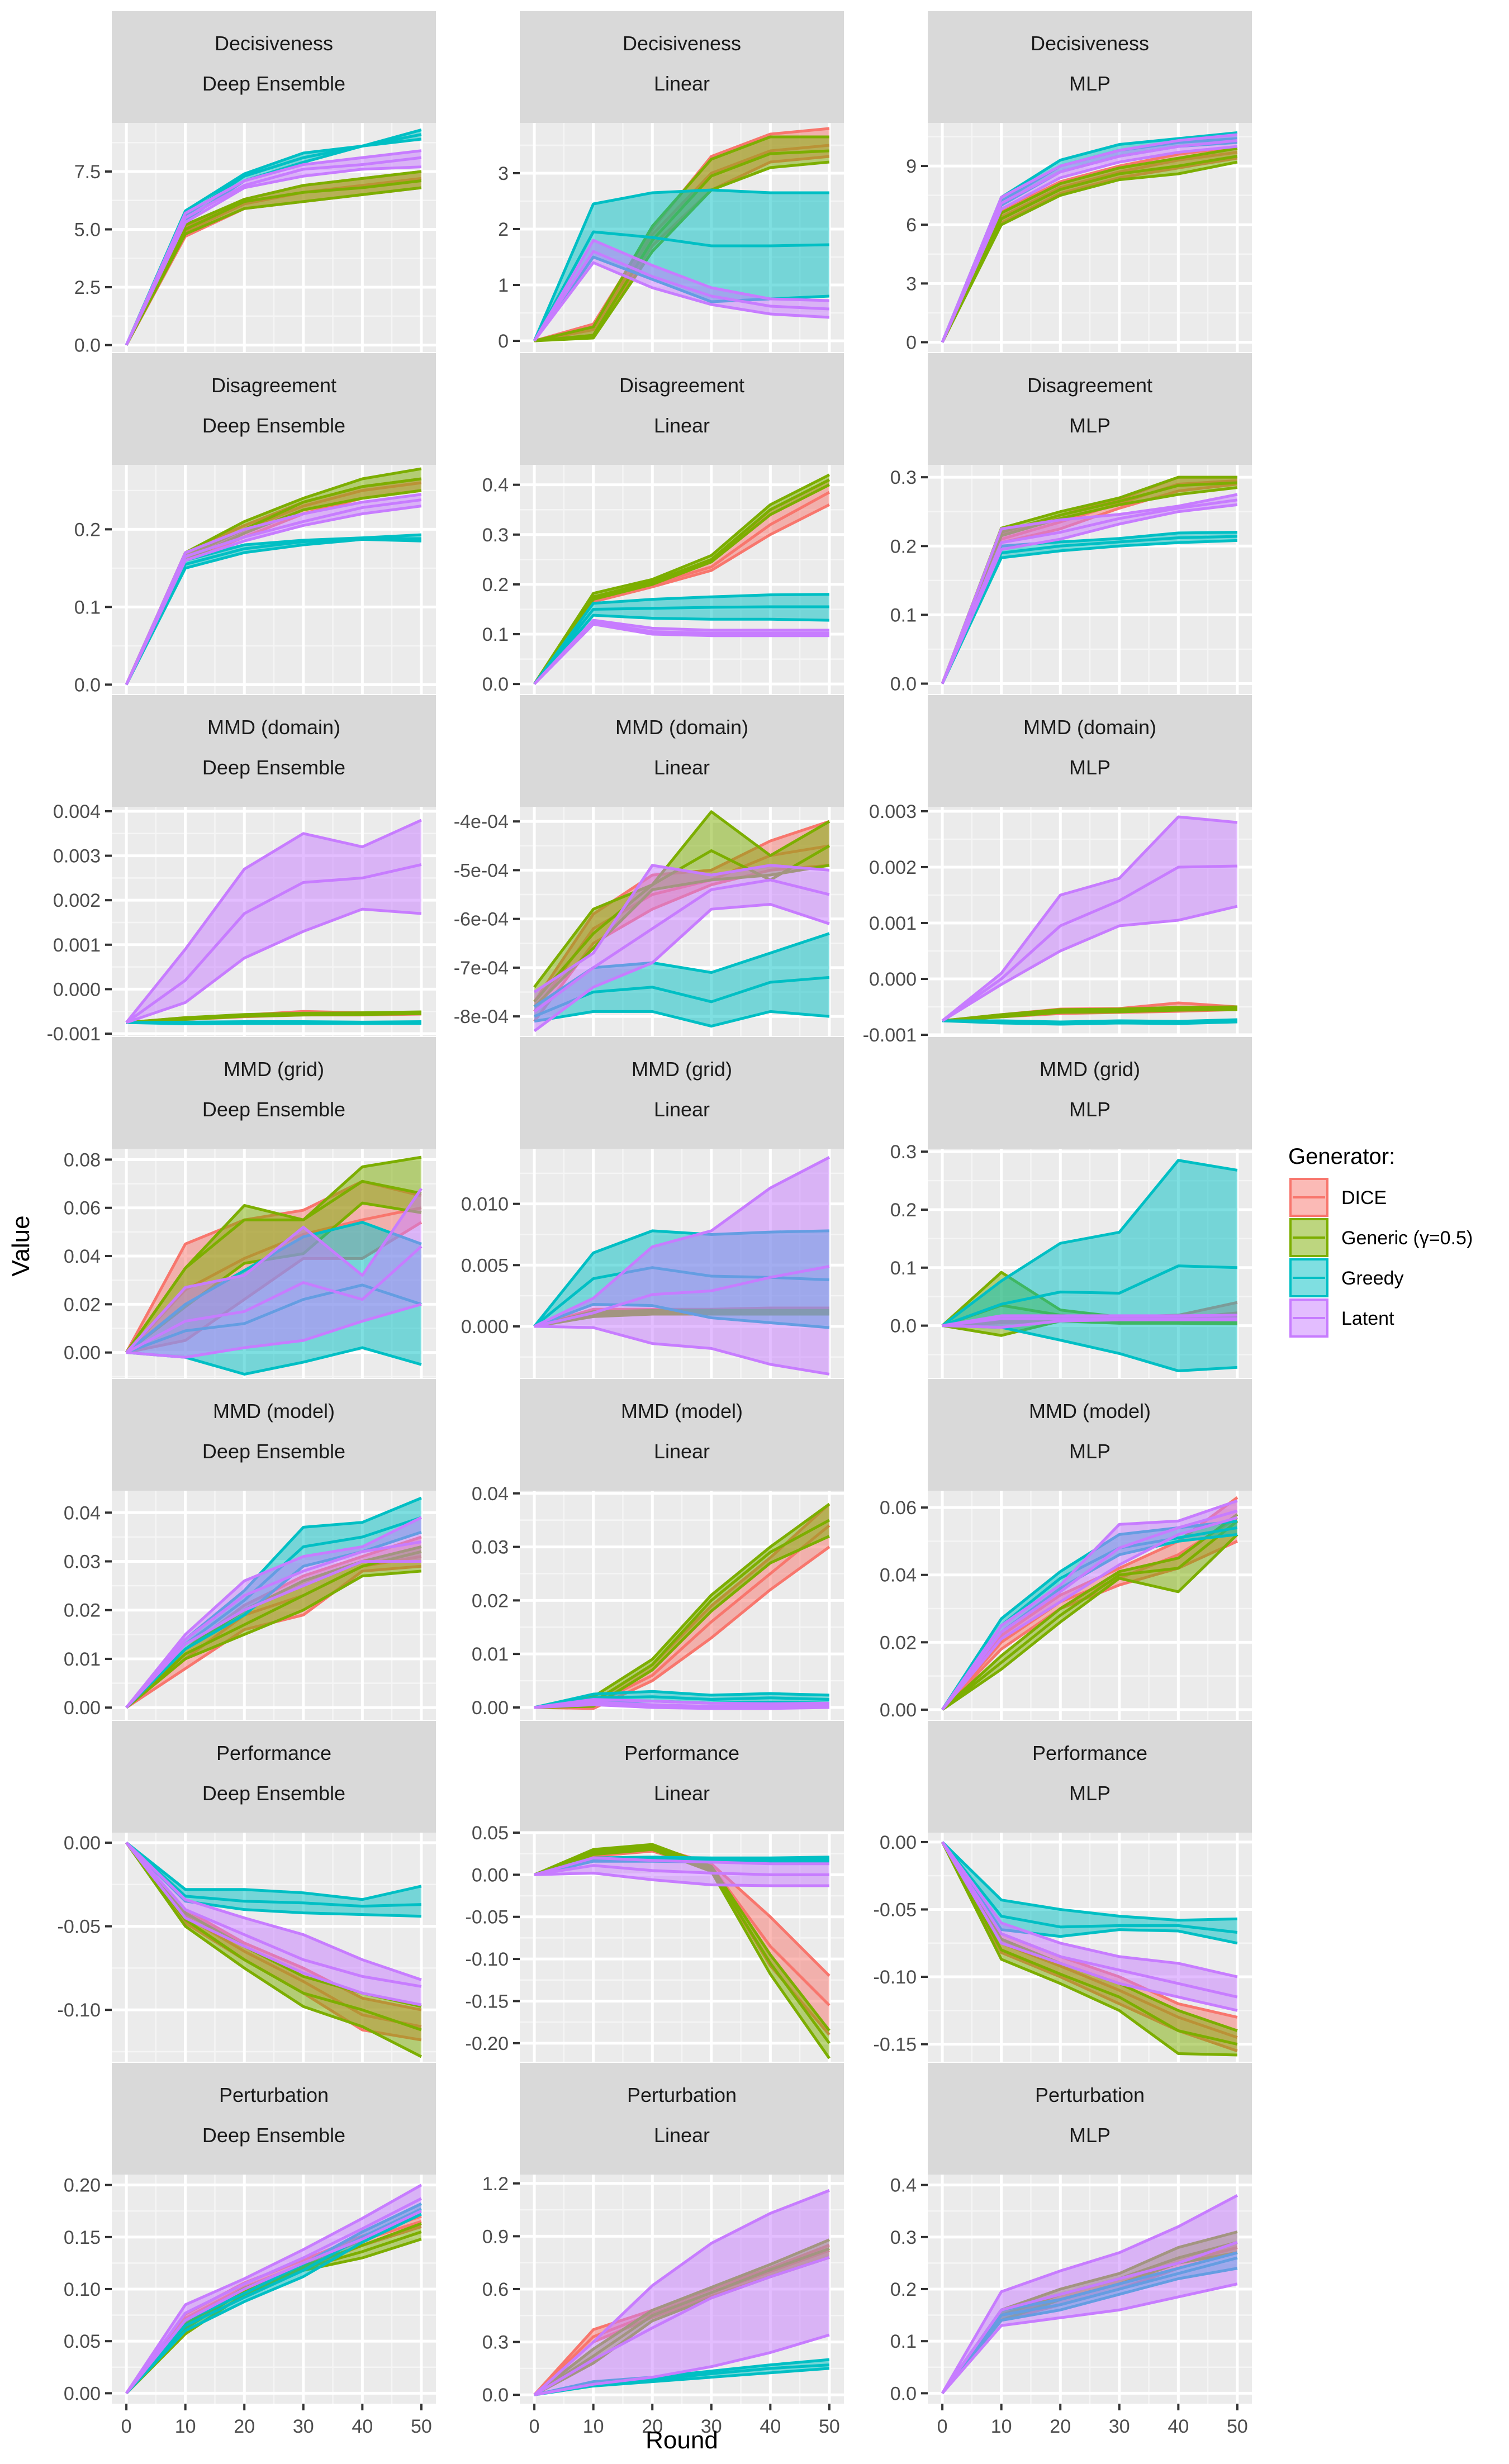  I want to click on y-tick-label: 0.03, so click(82, 1561).